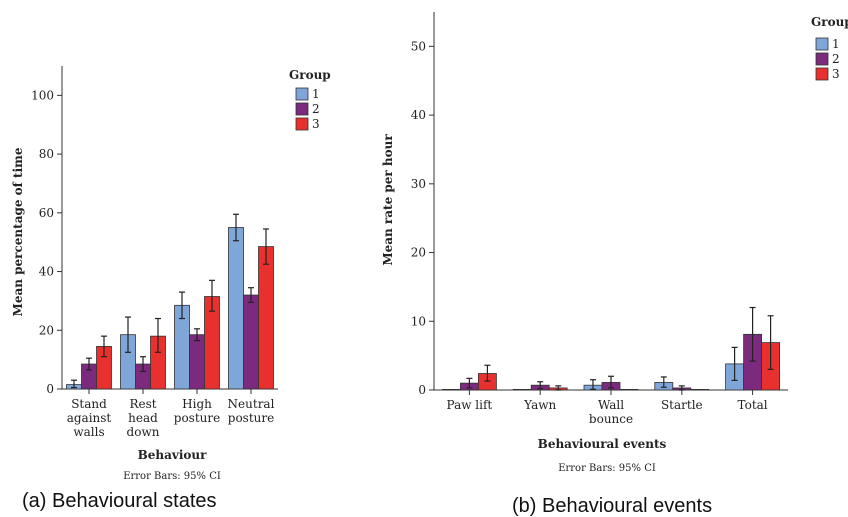 The image size is (848, 517). What do you see at coordinates (422, 390) in the screenshot?
I see `b-ytick-label-0: 0` at bounding box center [422, 390].